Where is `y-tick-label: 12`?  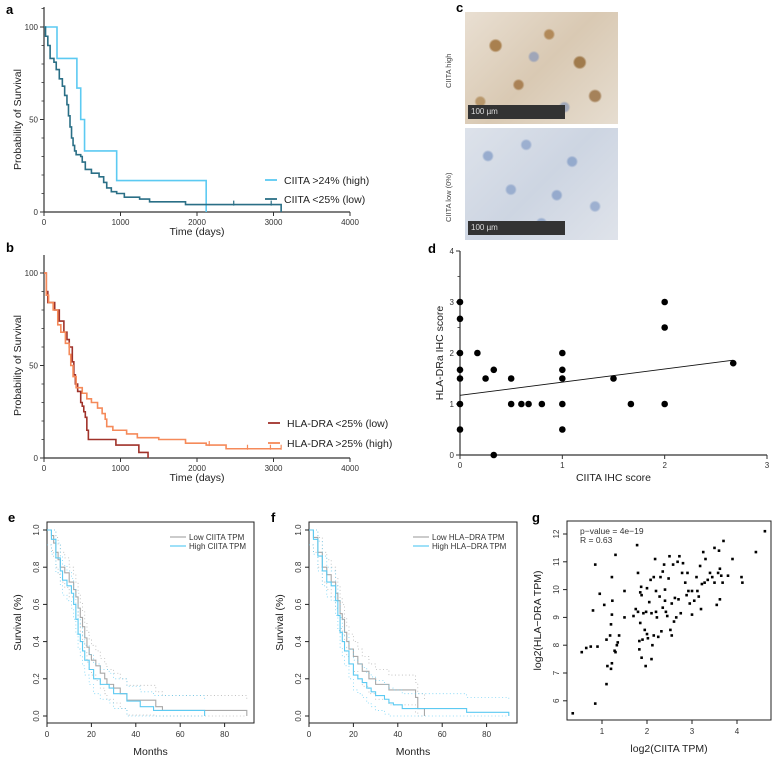 y-tick-label: 12 is located at coordinates (556, 533).